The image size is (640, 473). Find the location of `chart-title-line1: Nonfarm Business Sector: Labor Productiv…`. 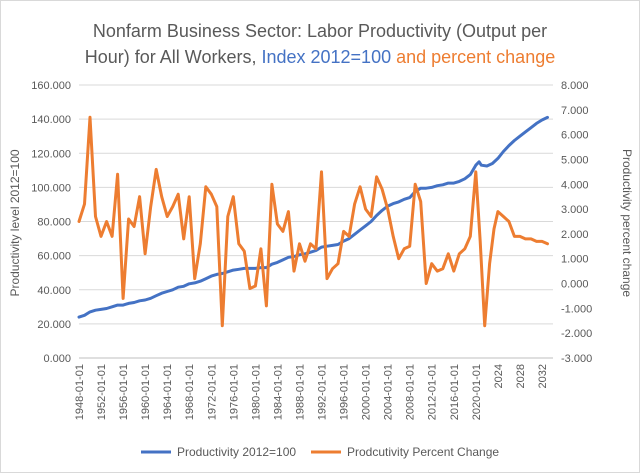

chart-title-line1: Nonfarm Business Sector: Labor Productiv… is located at coordinates (320, 31).